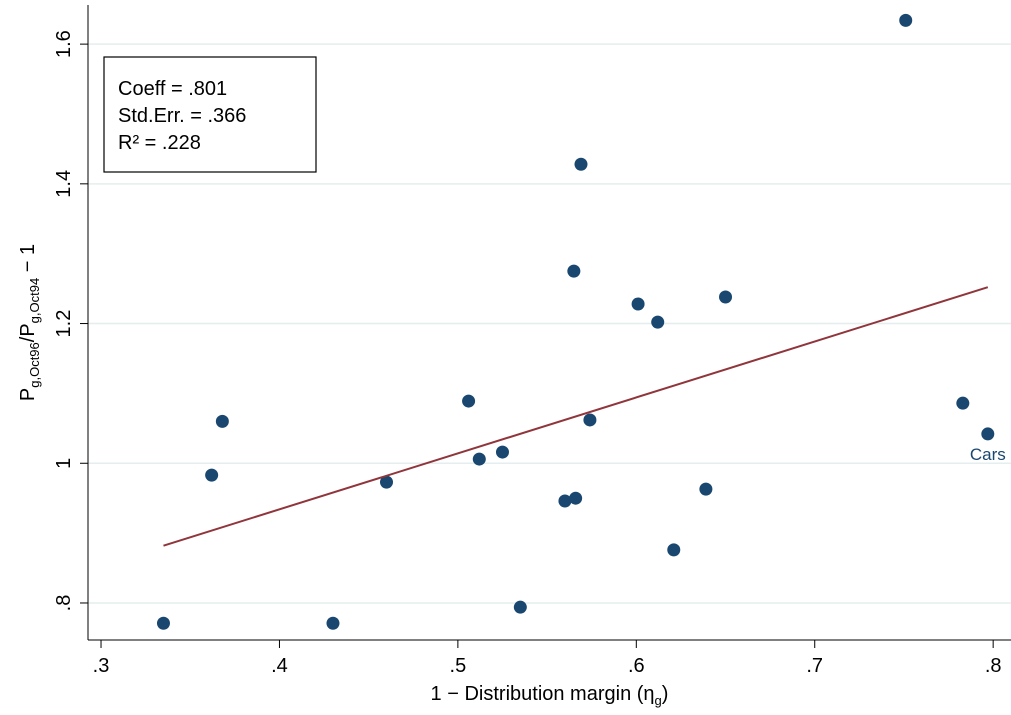  What do you see at coordinates (988, 454) in the screenshot?
I see `point-label: Cars` at bounding box center [988, 454].